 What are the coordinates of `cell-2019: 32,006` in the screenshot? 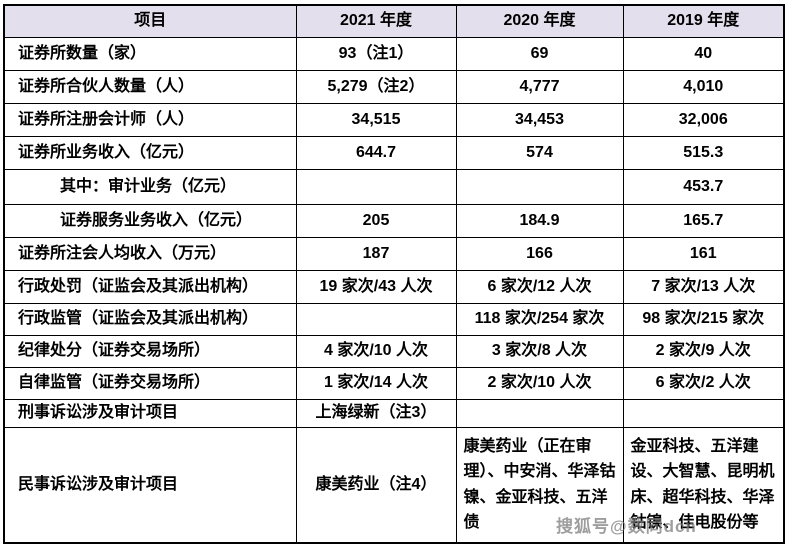 It's located at (703, 119).